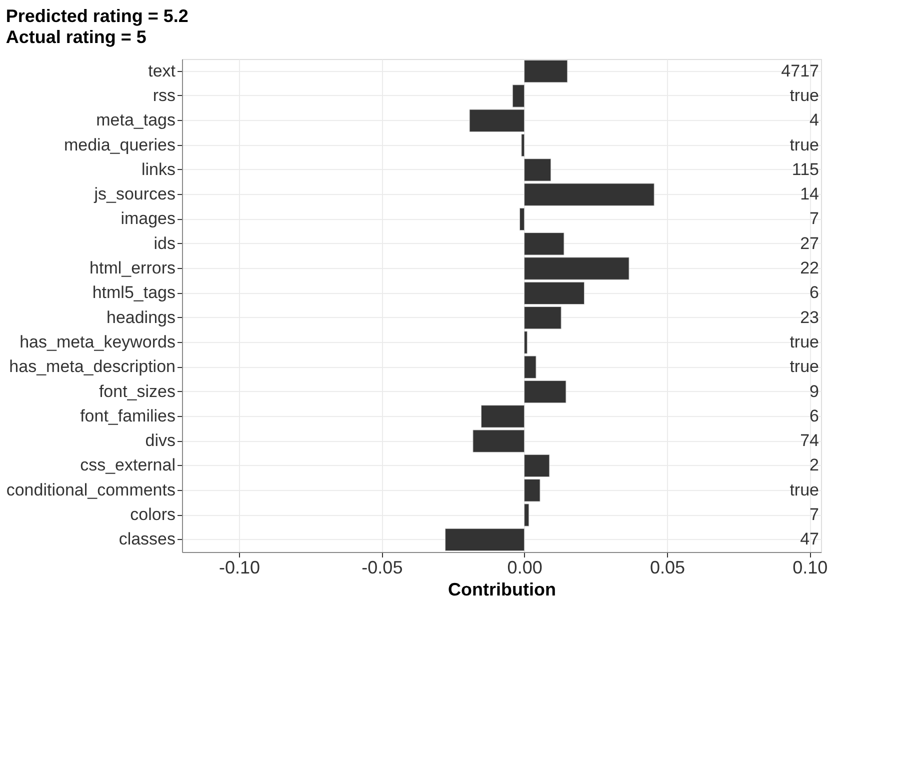 Image resolution: width=917 pixels, height=764 pixels. I want to click on y-tick-label: images, so click(148, 218).